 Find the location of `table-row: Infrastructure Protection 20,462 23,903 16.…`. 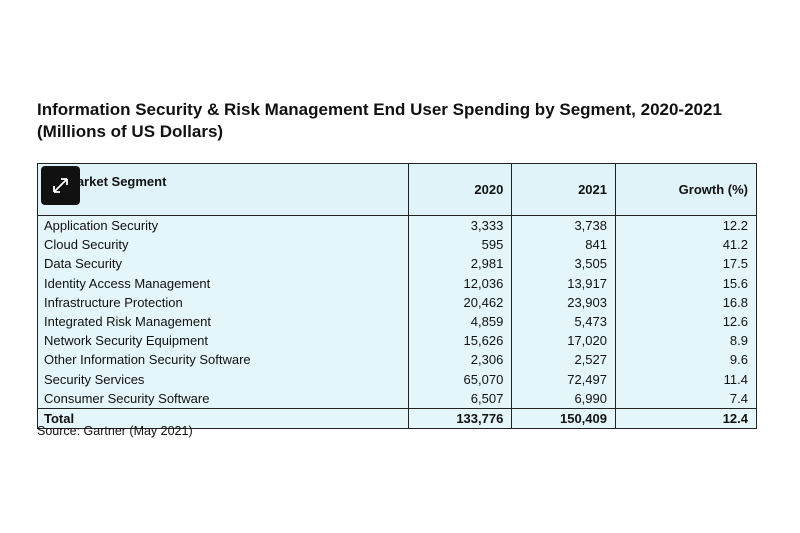

table-row: Infrastructure Protection 20,462 23,903 16.… is located at coordinates (397, 302).